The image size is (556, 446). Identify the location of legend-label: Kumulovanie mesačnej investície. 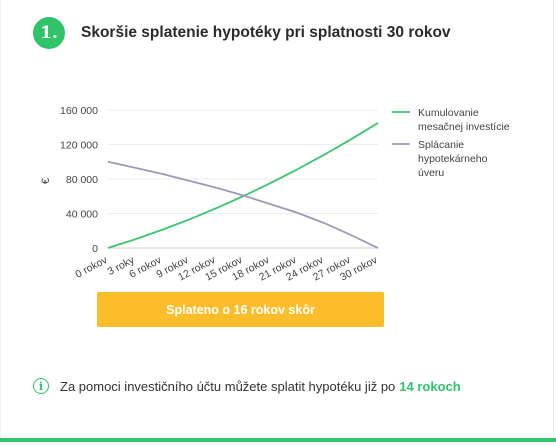
(464, 120).